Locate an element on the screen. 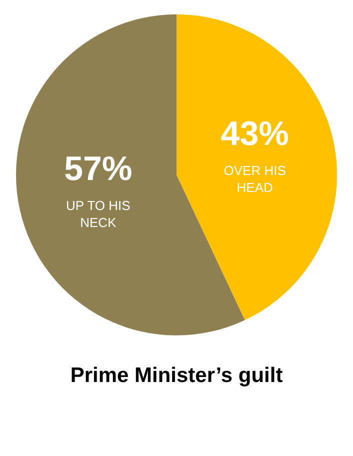 This screenshot has height=456, width=353. text: Prime Minister’s guilt is located at coordinates (176, 376).